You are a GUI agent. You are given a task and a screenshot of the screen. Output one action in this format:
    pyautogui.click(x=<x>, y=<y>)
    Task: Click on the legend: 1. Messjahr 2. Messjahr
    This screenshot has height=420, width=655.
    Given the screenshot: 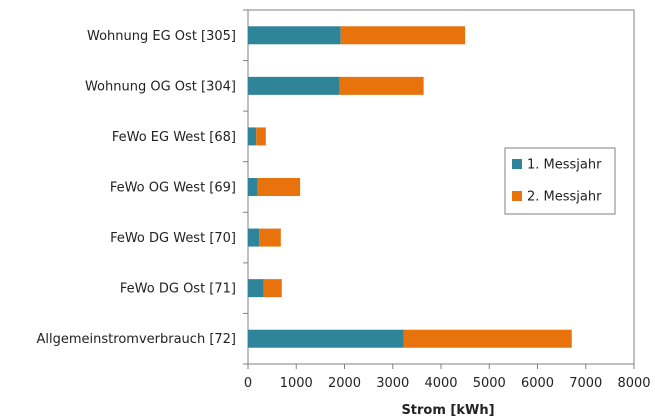 What is the action you would take?
    pyautogui.click(x=560, y=181)
    